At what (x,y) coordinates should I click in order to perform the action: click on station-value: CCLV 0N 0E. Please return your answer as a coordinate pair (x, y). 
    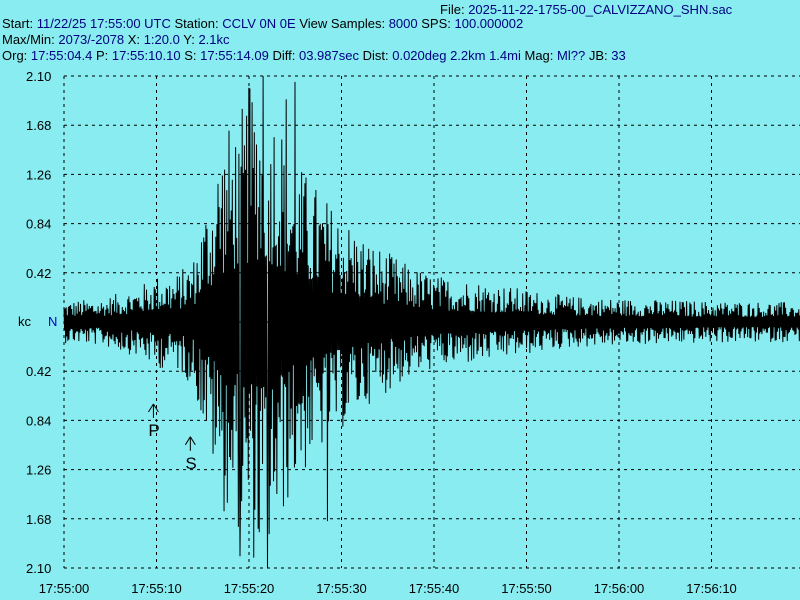
    Looking at the image, I should click on (259, 23).